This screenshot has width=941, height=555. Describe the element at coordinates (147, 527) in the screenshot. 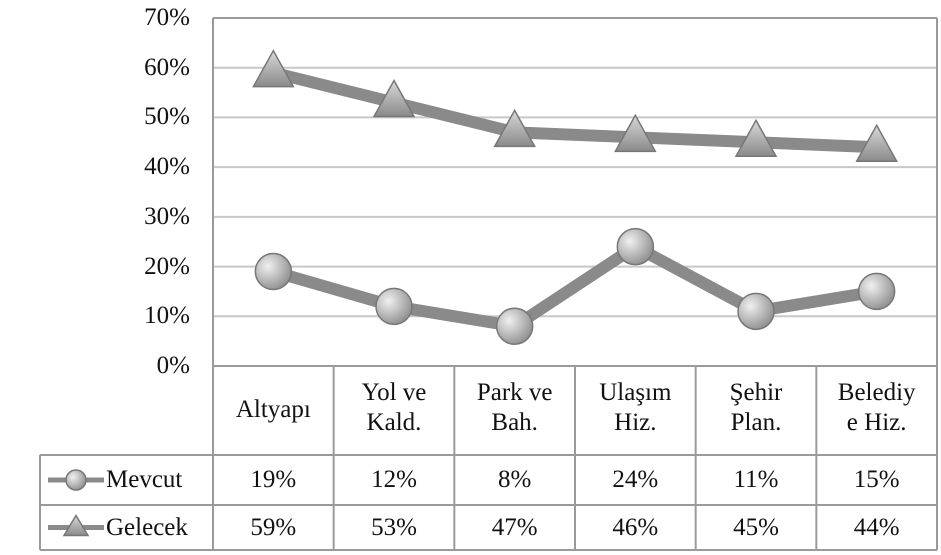

I see `legend-label: Gelecek` at that location.